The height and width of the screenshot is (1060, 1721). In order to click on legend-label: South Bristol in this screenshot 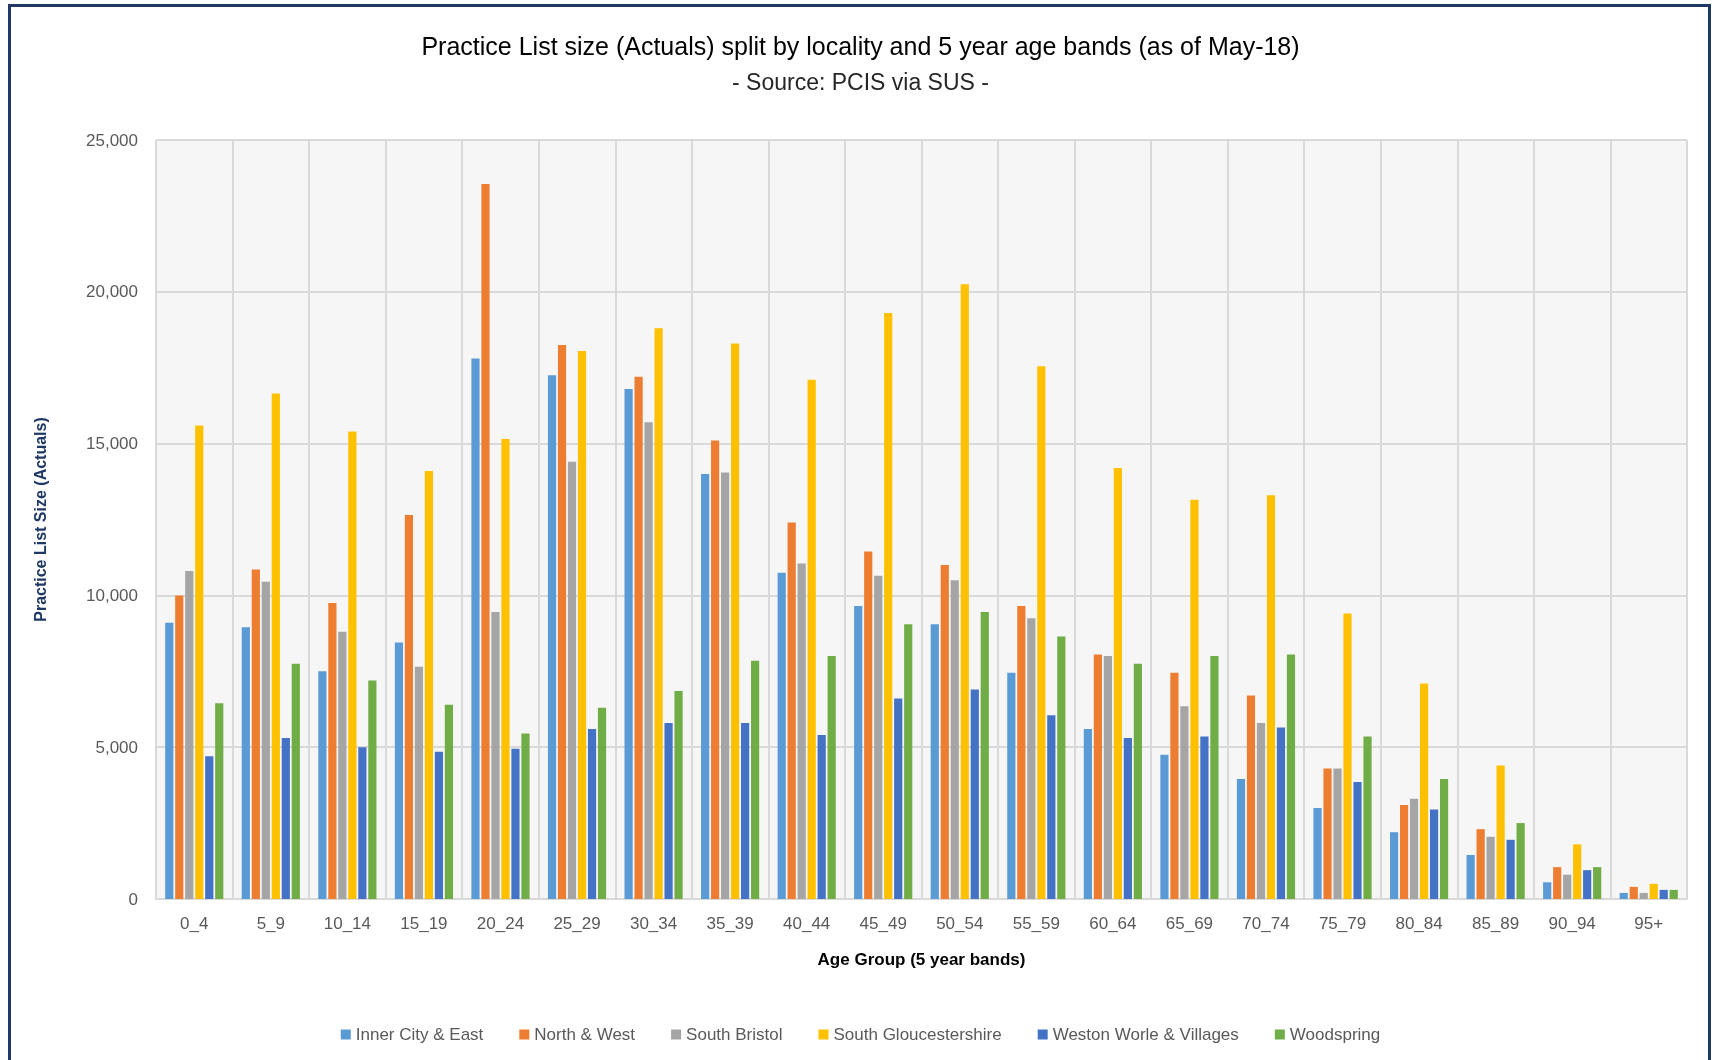, I will do `click(734, 1034)`.